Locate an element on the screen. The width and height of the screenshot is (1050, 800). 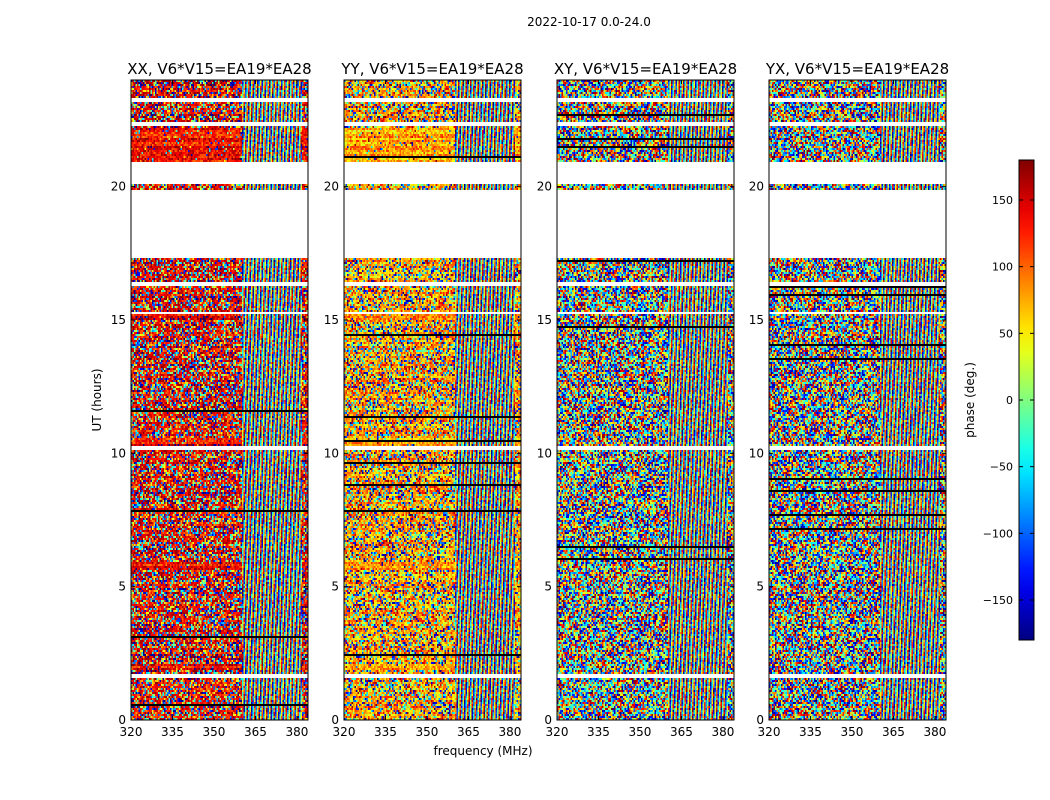
figure-title: 2022-10-17 0.0-24.0 is located at coordinates (589, 22).